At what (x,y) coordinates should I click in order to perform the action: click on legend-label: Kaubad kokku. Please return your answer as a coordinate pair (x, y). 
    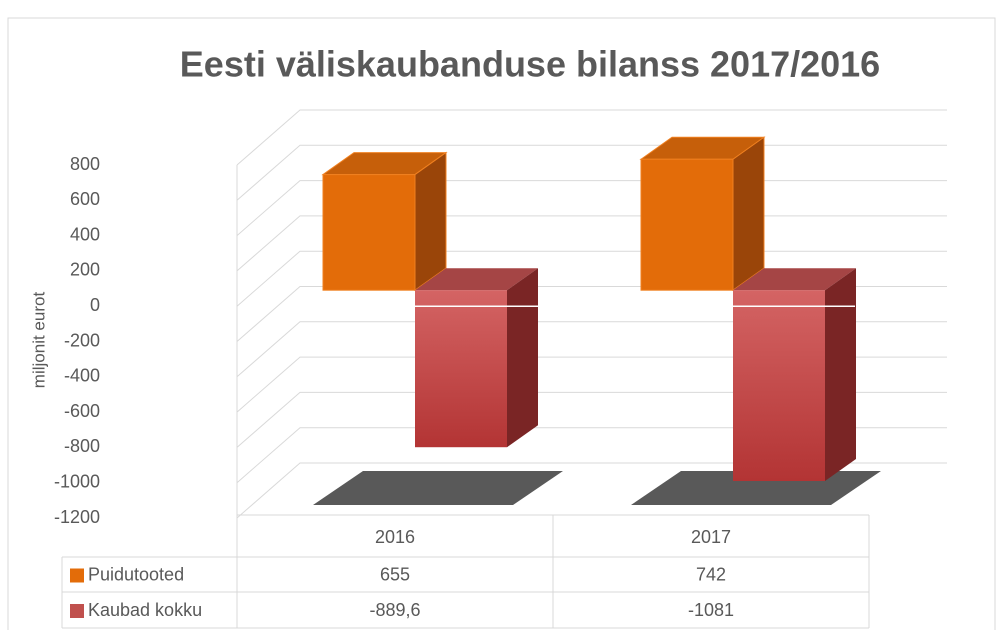
    Looking at the image, I should click on (145, 610).